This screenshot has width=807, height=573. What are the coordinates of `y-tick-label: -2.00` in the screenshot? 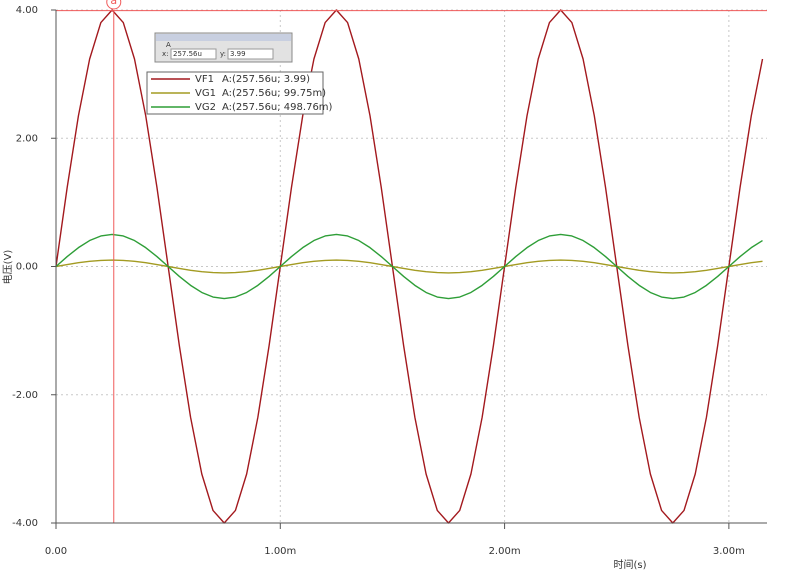 It's located at (25, 395).